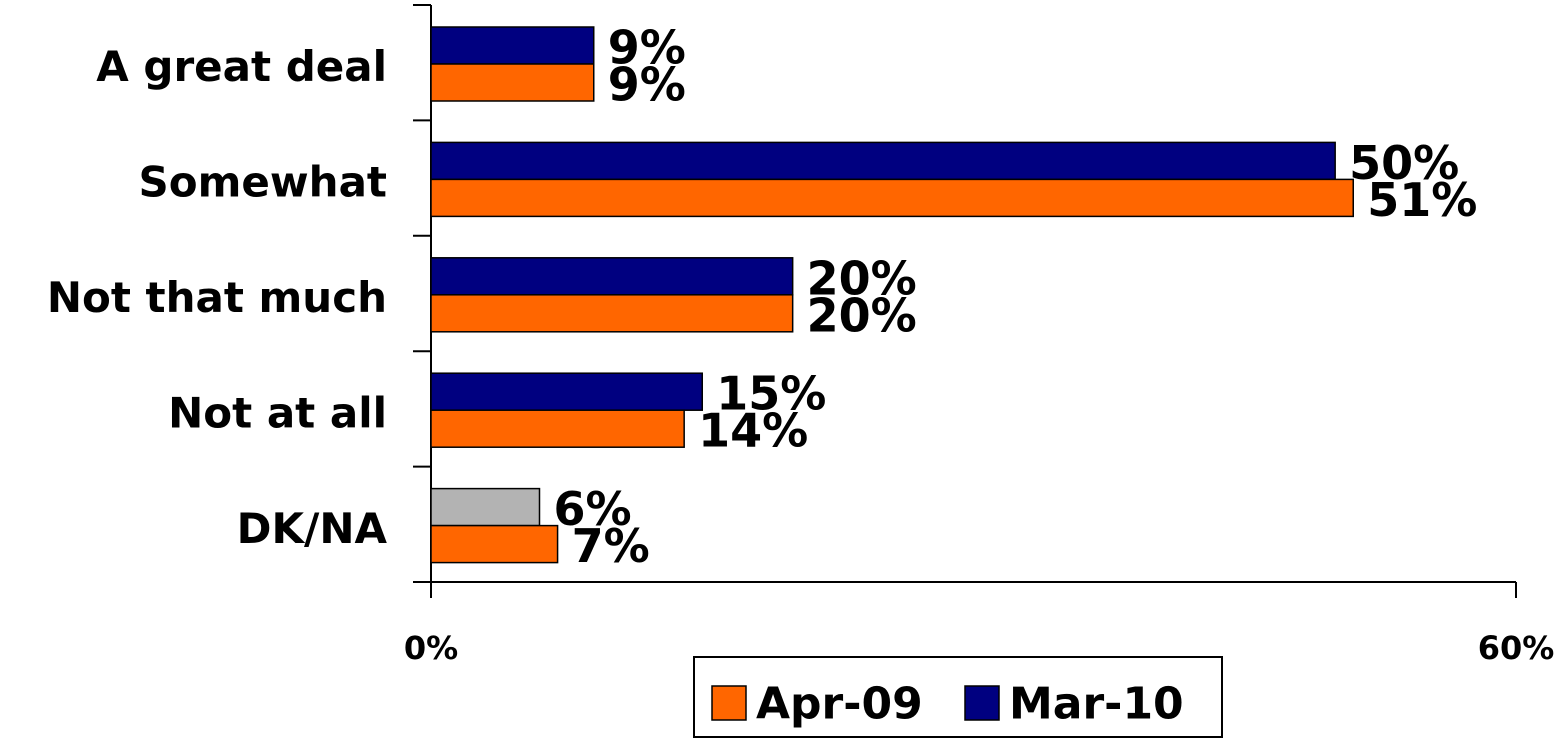  I want to click on legend-label: Mar-10, so click(1096, 704).